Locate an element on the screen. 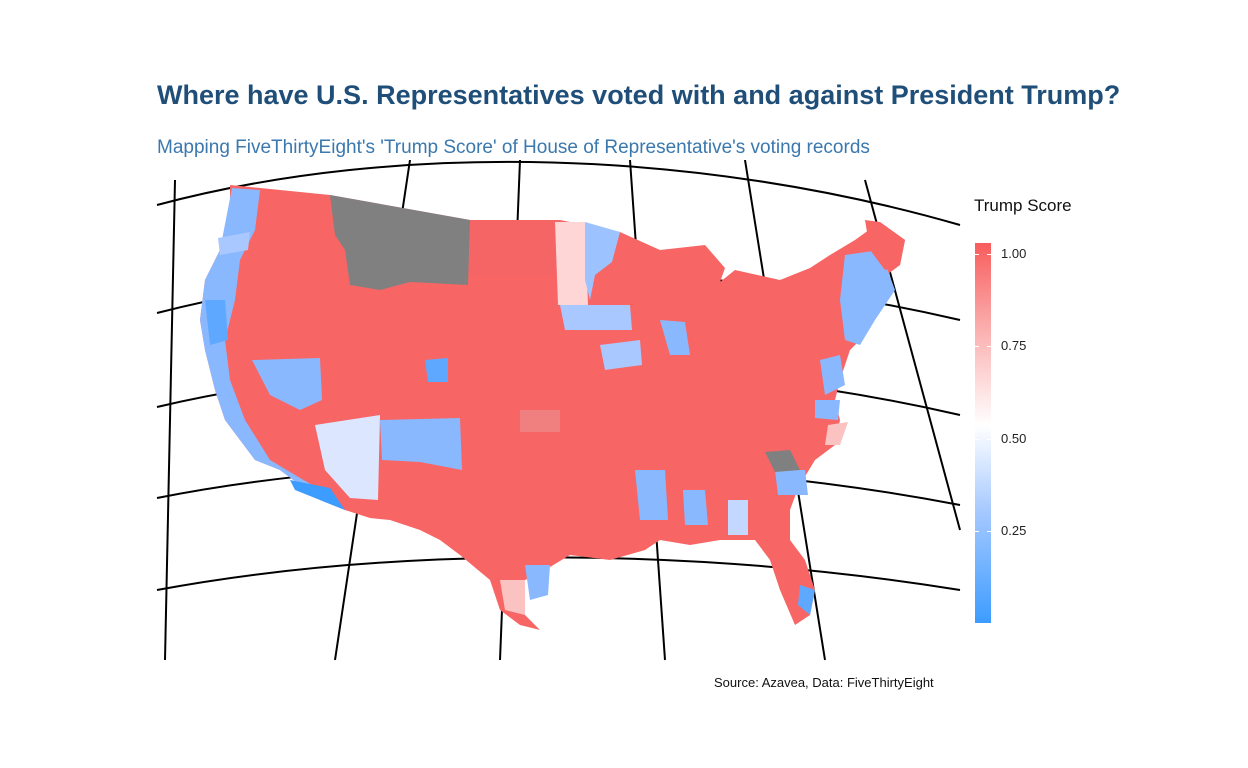  region-minnesota is located at coordinates (602, 261).